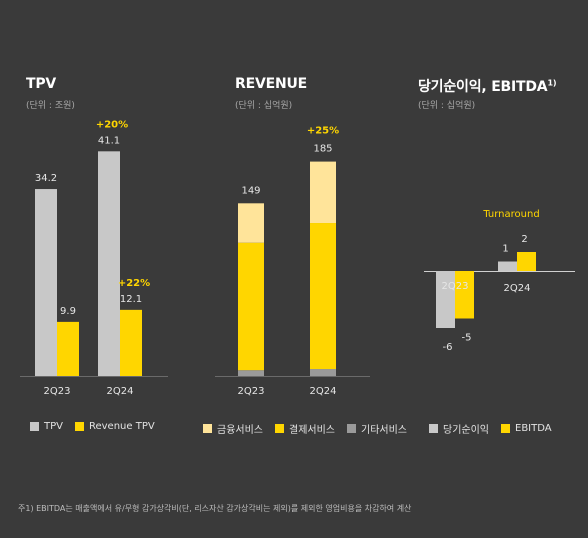  I want to click on value-label-revenue-tpv-2q23: 9.9, so click(68, 311).